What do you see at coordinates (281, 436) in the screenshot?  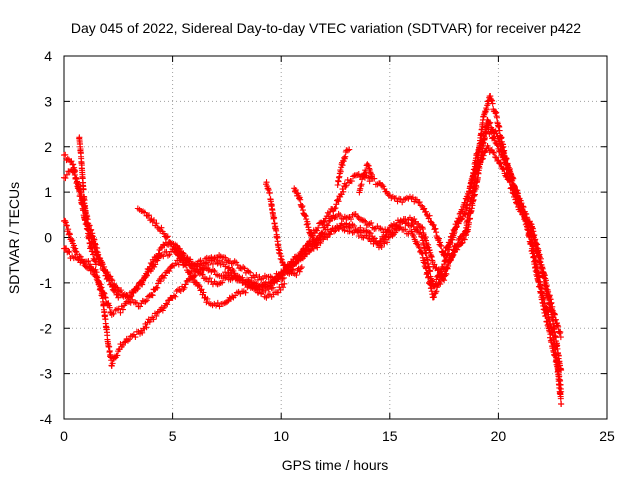 I see `x-tick-label: 10` at bounding box center [281, 436].